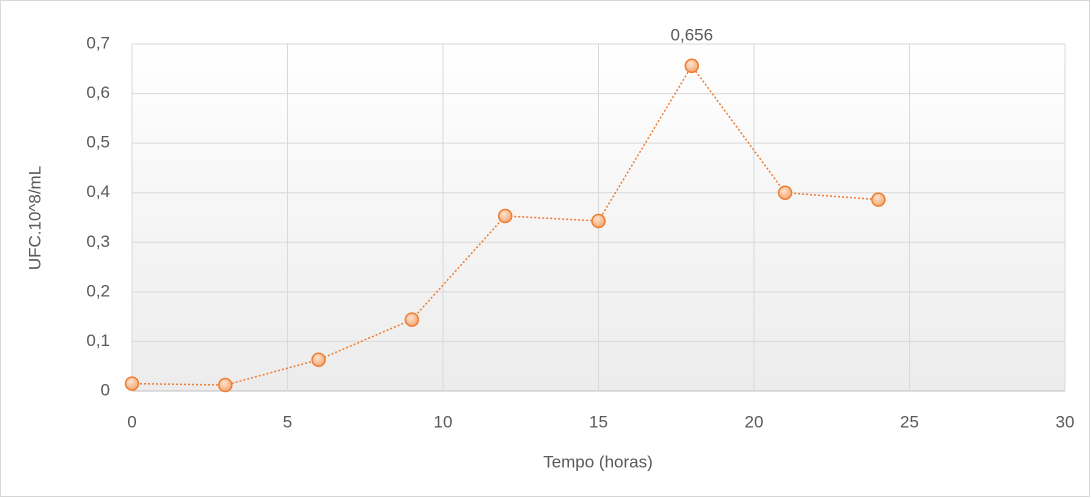 The width and height of the screenshot is (1091, 498). I want to click on y-tick-label: 0,2, so click(98, 290).